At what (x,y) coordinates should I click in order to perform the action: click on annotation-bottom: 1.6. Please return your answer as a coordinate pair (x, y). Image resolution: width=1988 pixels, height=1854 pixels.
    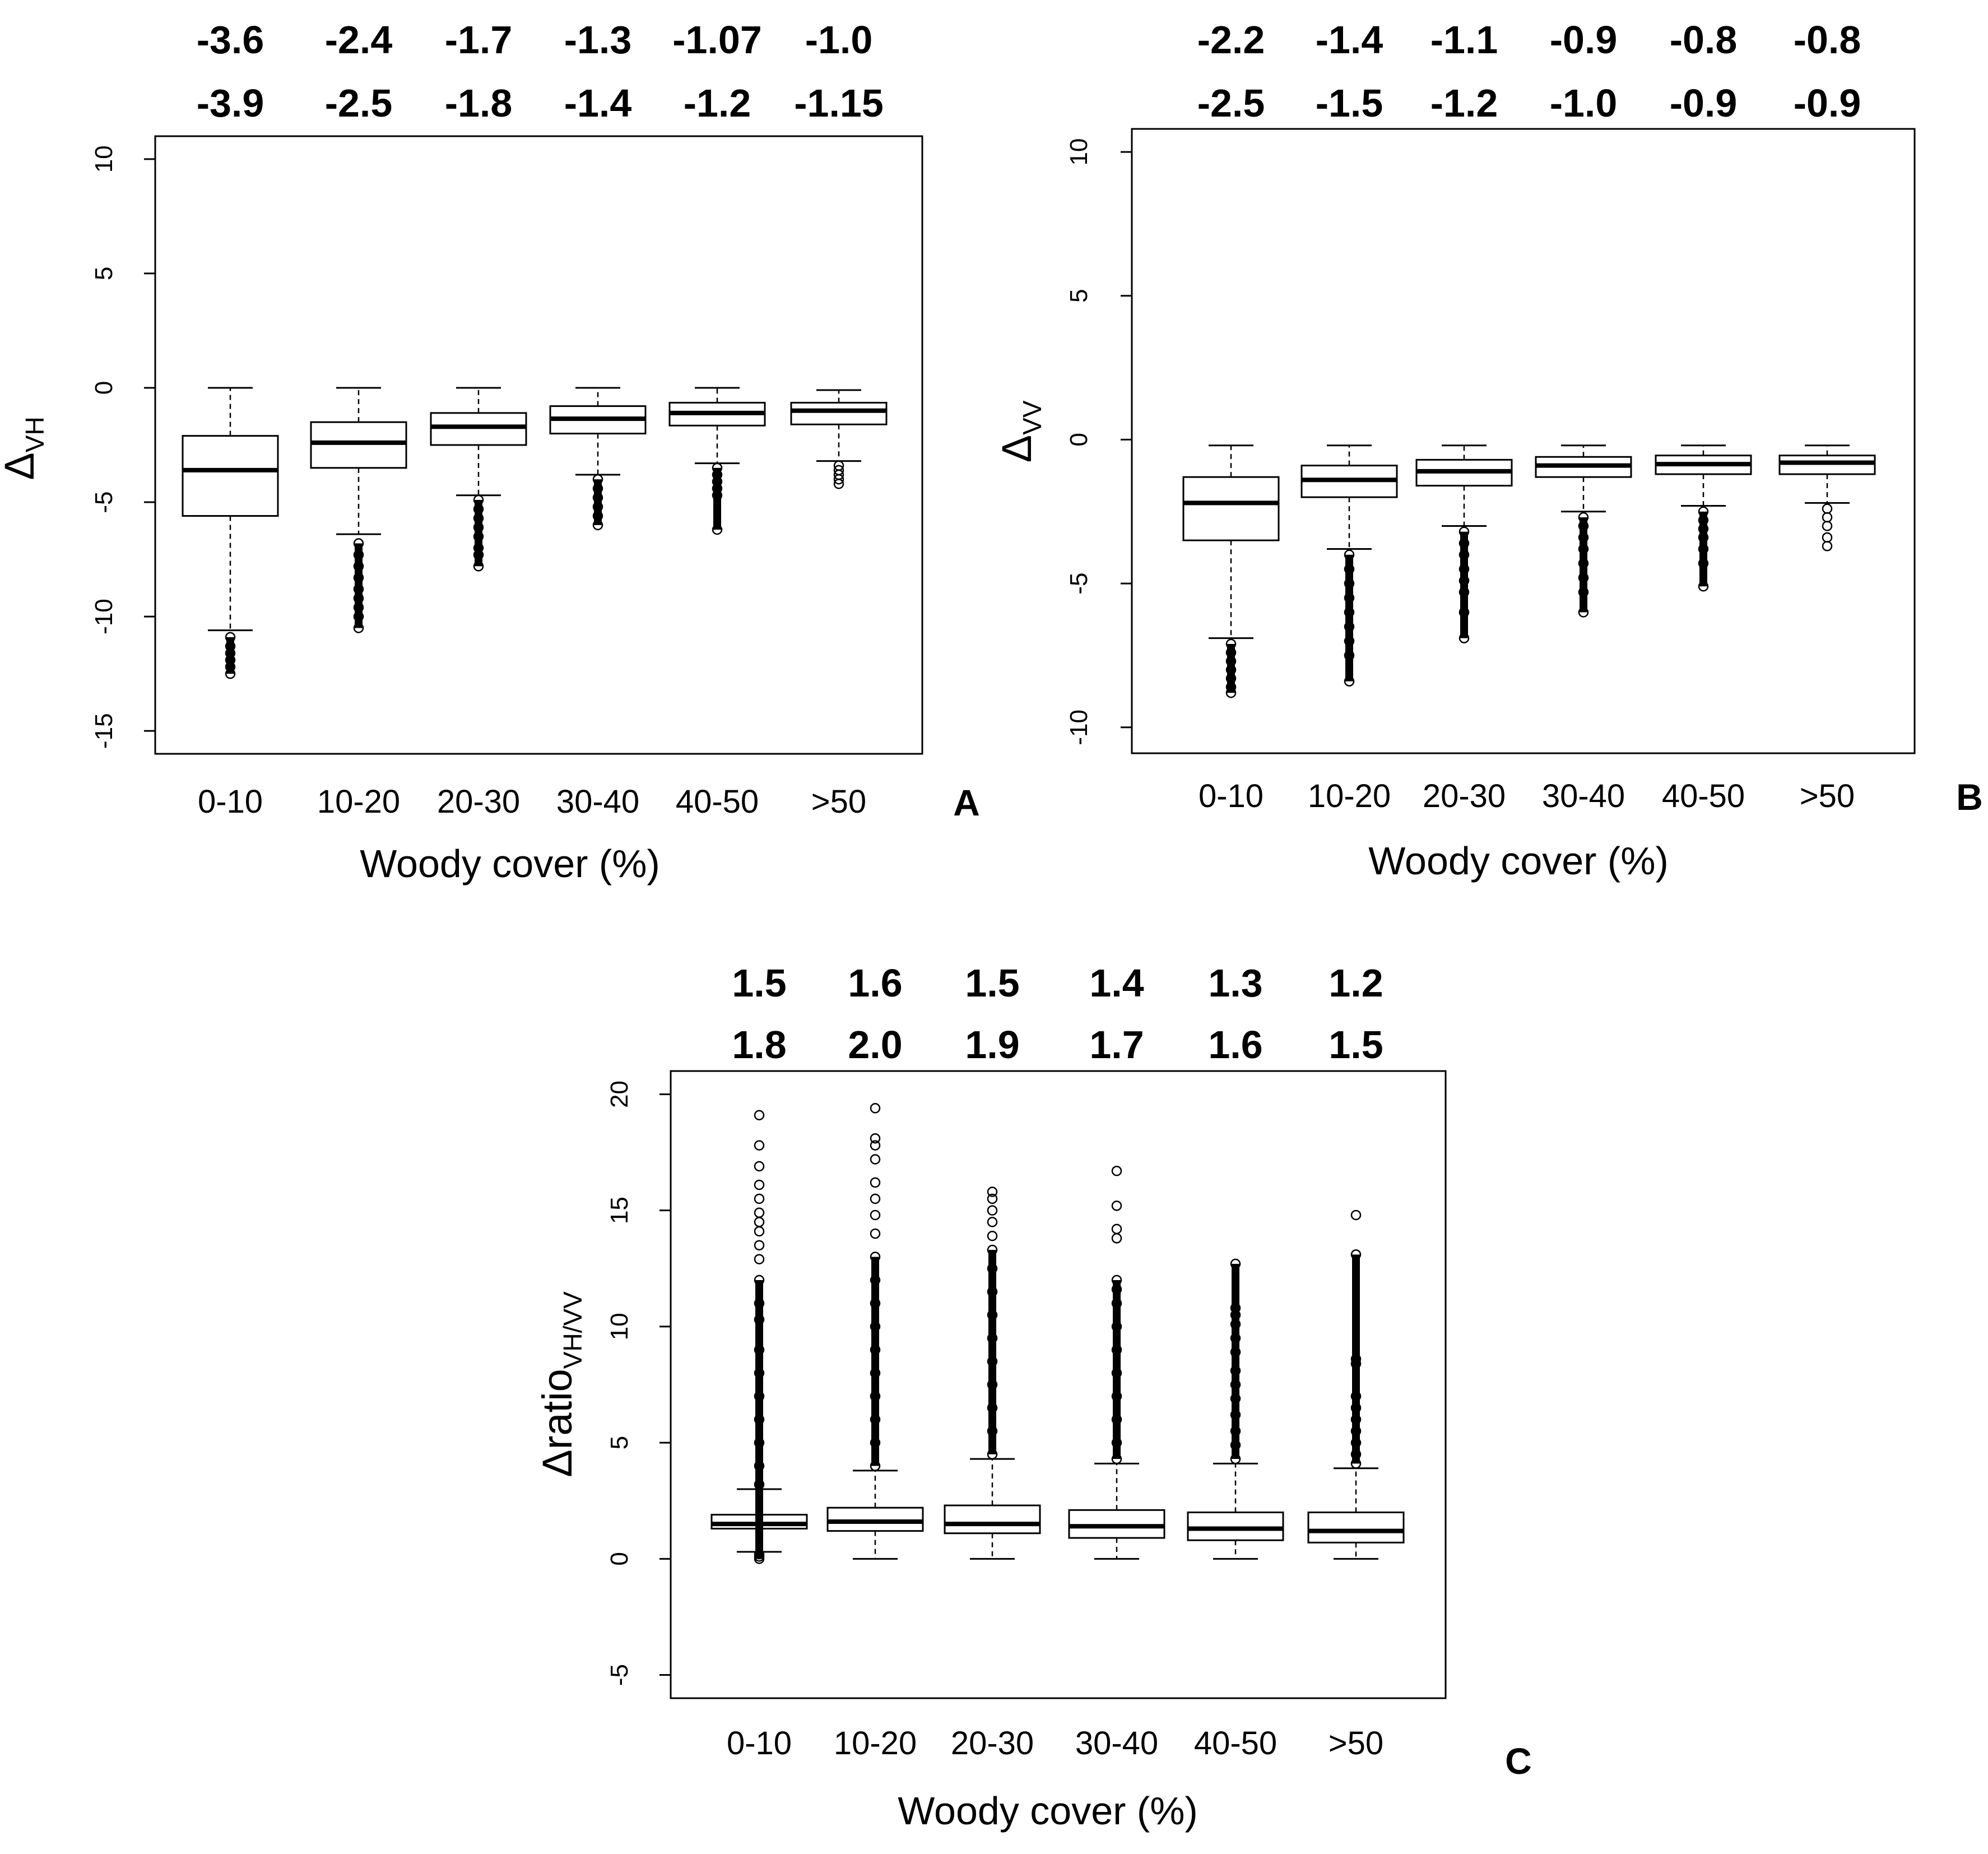
    Looking at the image, I should click on (1235, 1045).